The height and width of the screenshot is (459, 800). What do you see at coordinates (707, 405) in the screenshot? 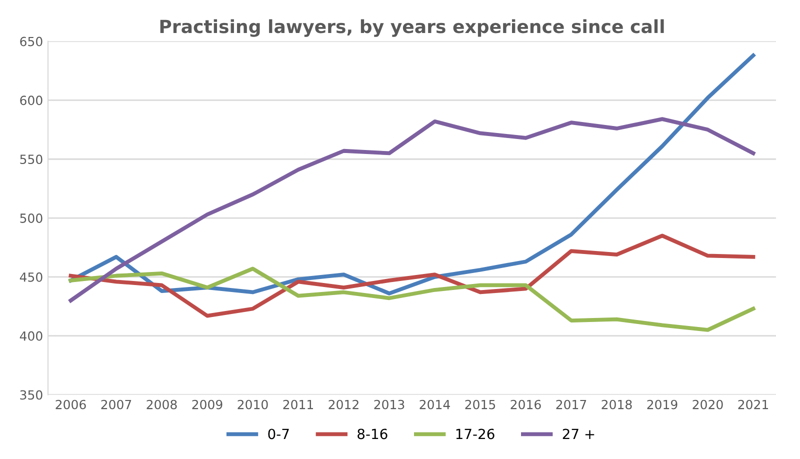
I see `x-tick-label: 2020` at bounding box center [707, 405].